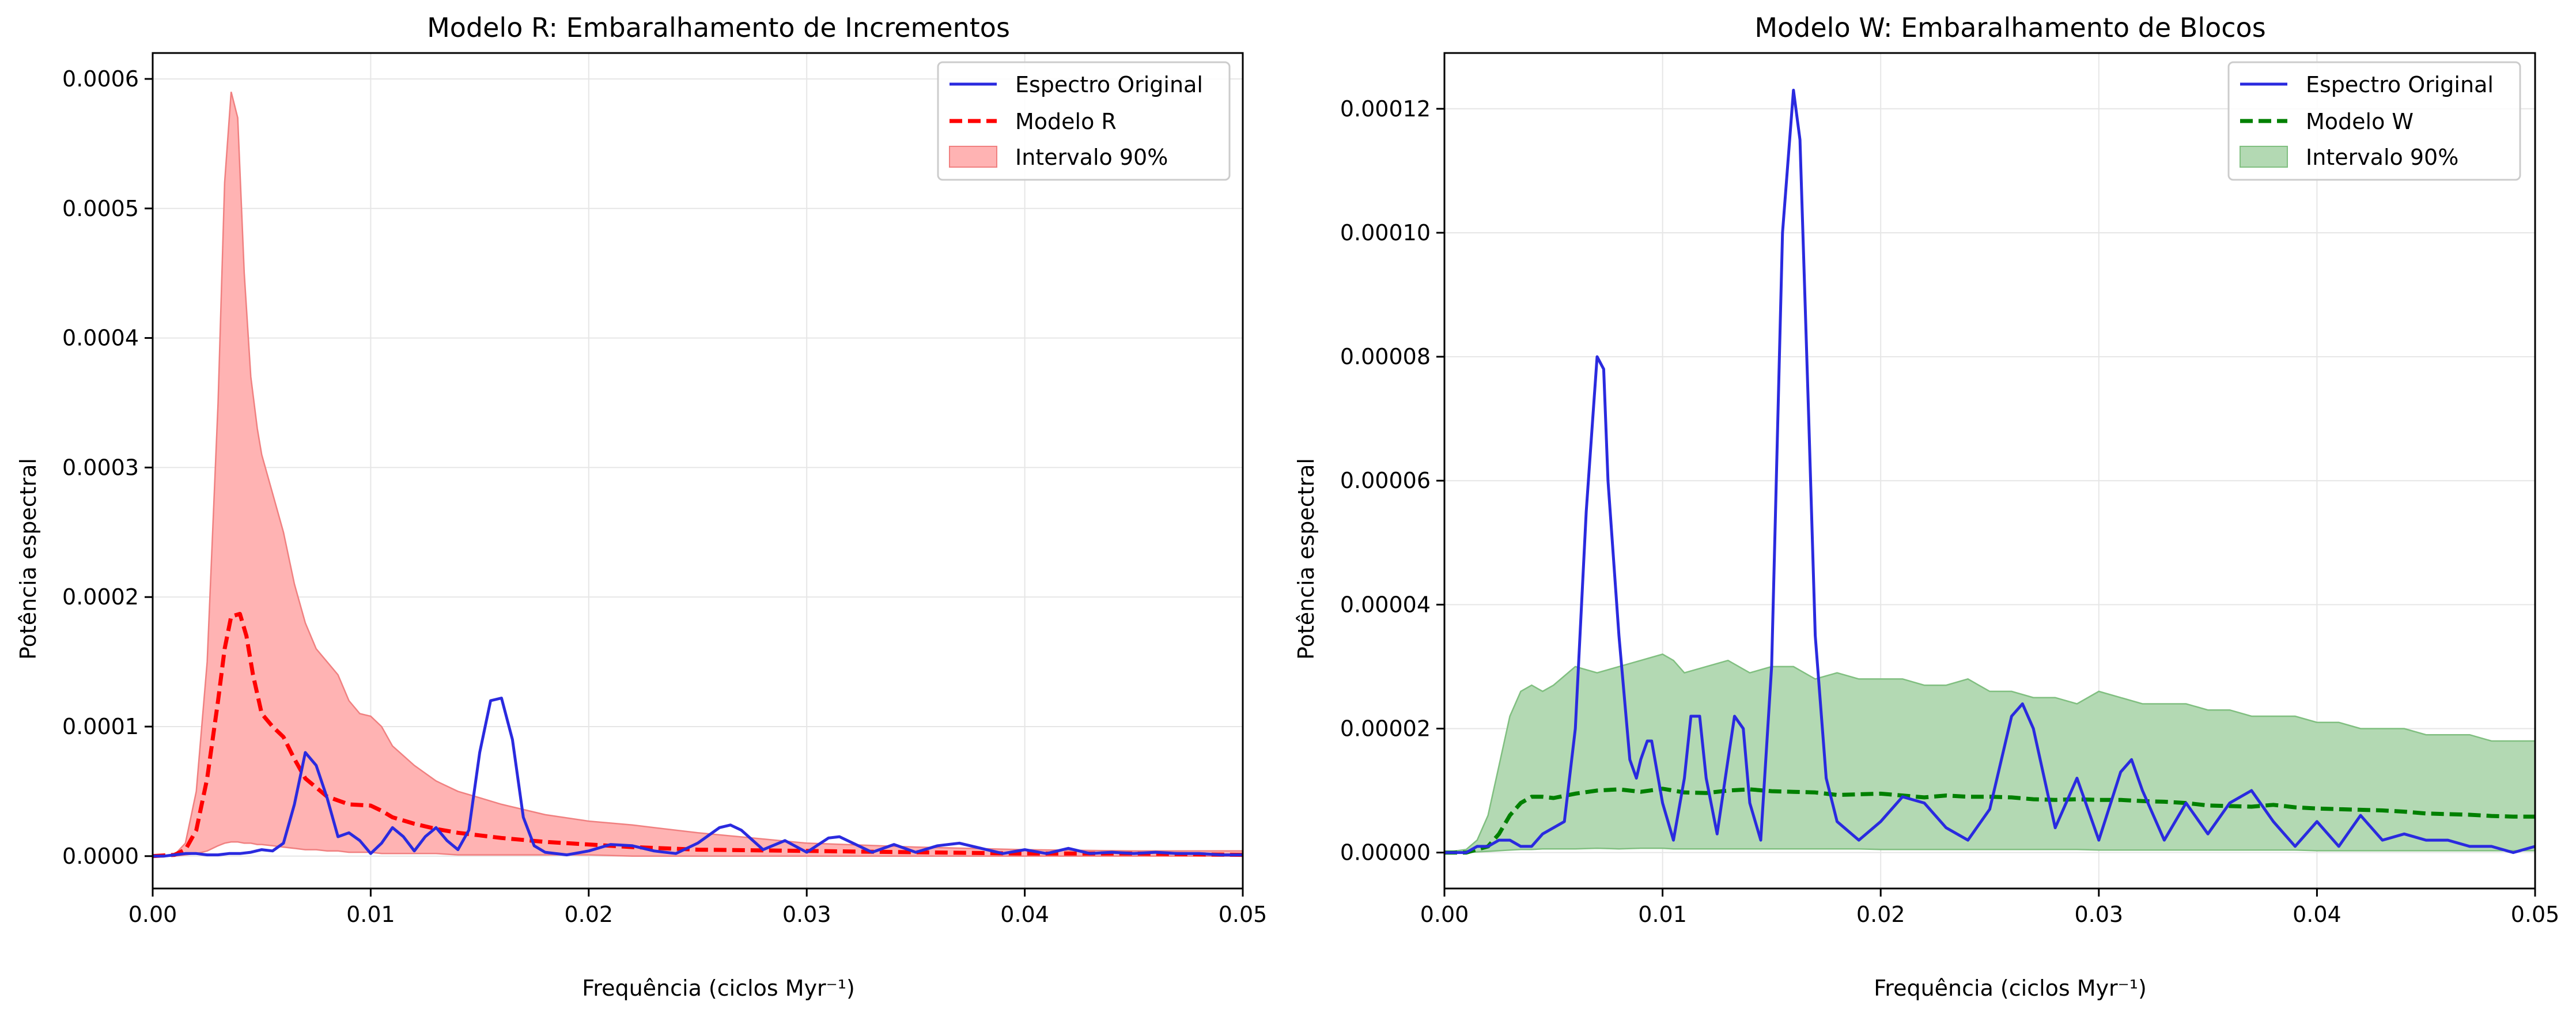  What do you see at coordinates (28, 559) in the screenshot?
I see `left-chart-ylabel: Potência espectral` at bounding box center [28, 559].